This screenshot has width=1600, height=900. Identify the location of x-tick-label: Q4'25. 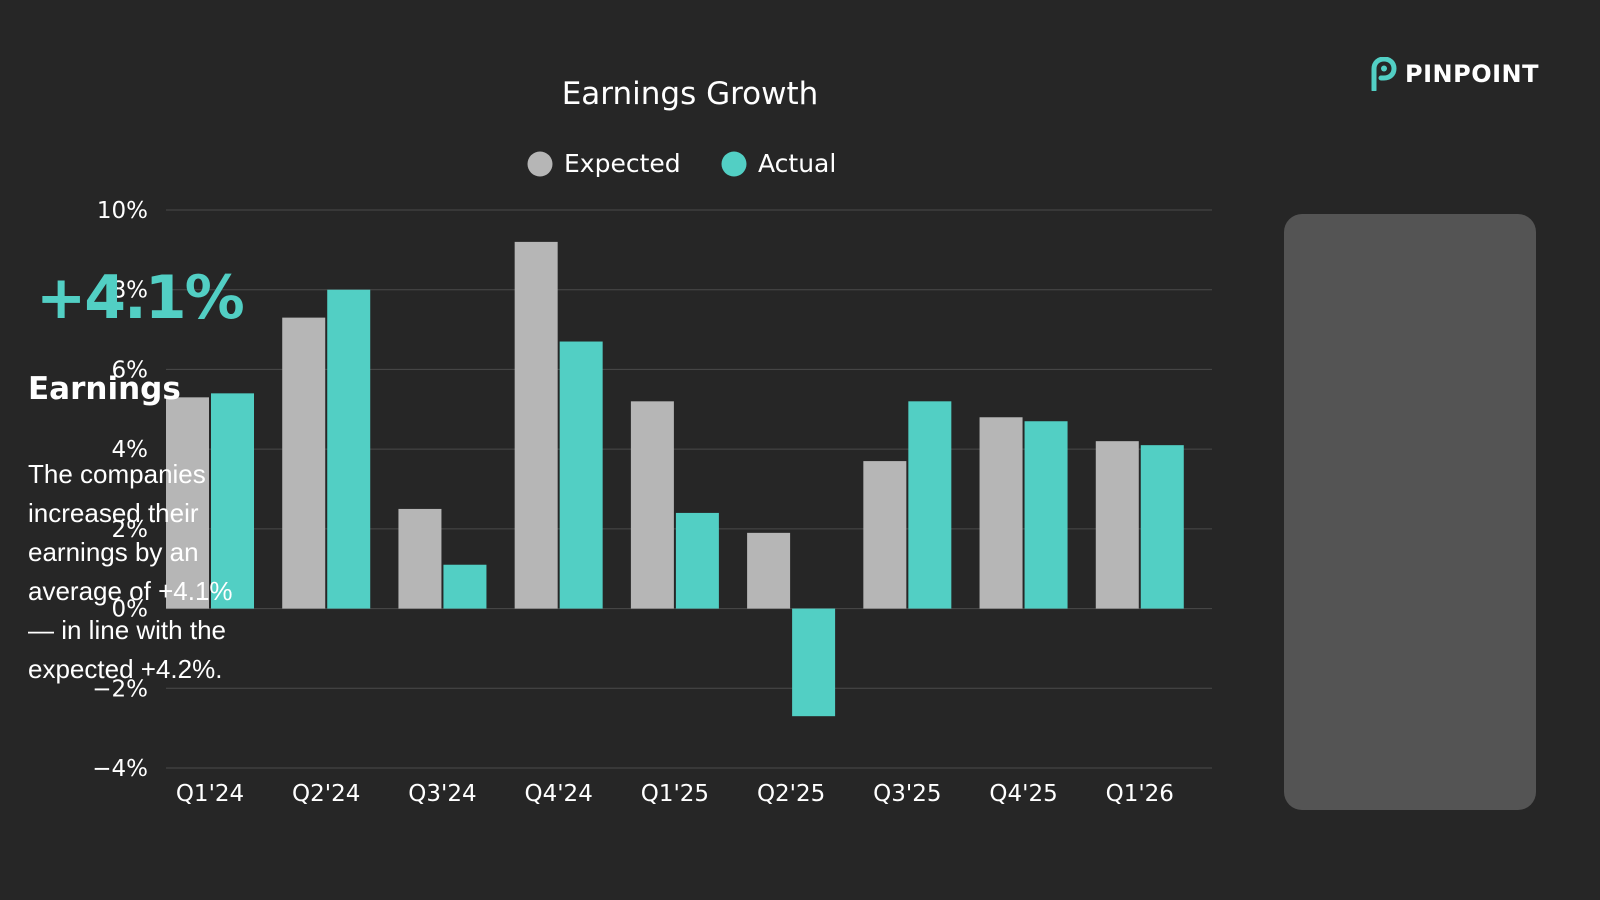
(1023, 794).